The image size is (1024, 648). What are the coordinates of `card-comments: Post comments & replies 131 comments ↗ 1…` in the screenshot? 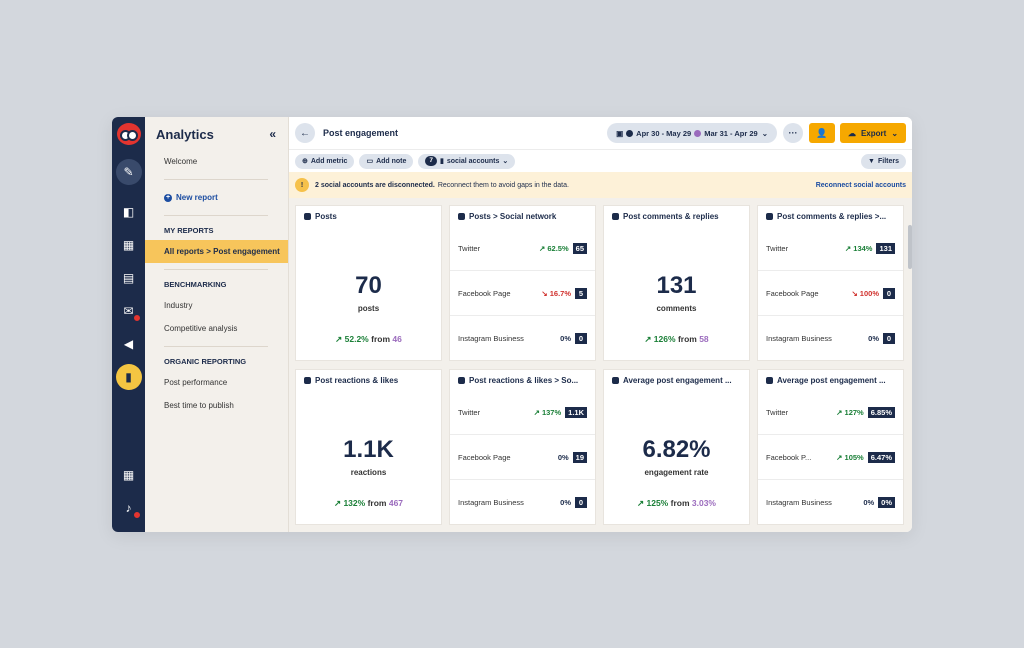 It's located at (676, 283).